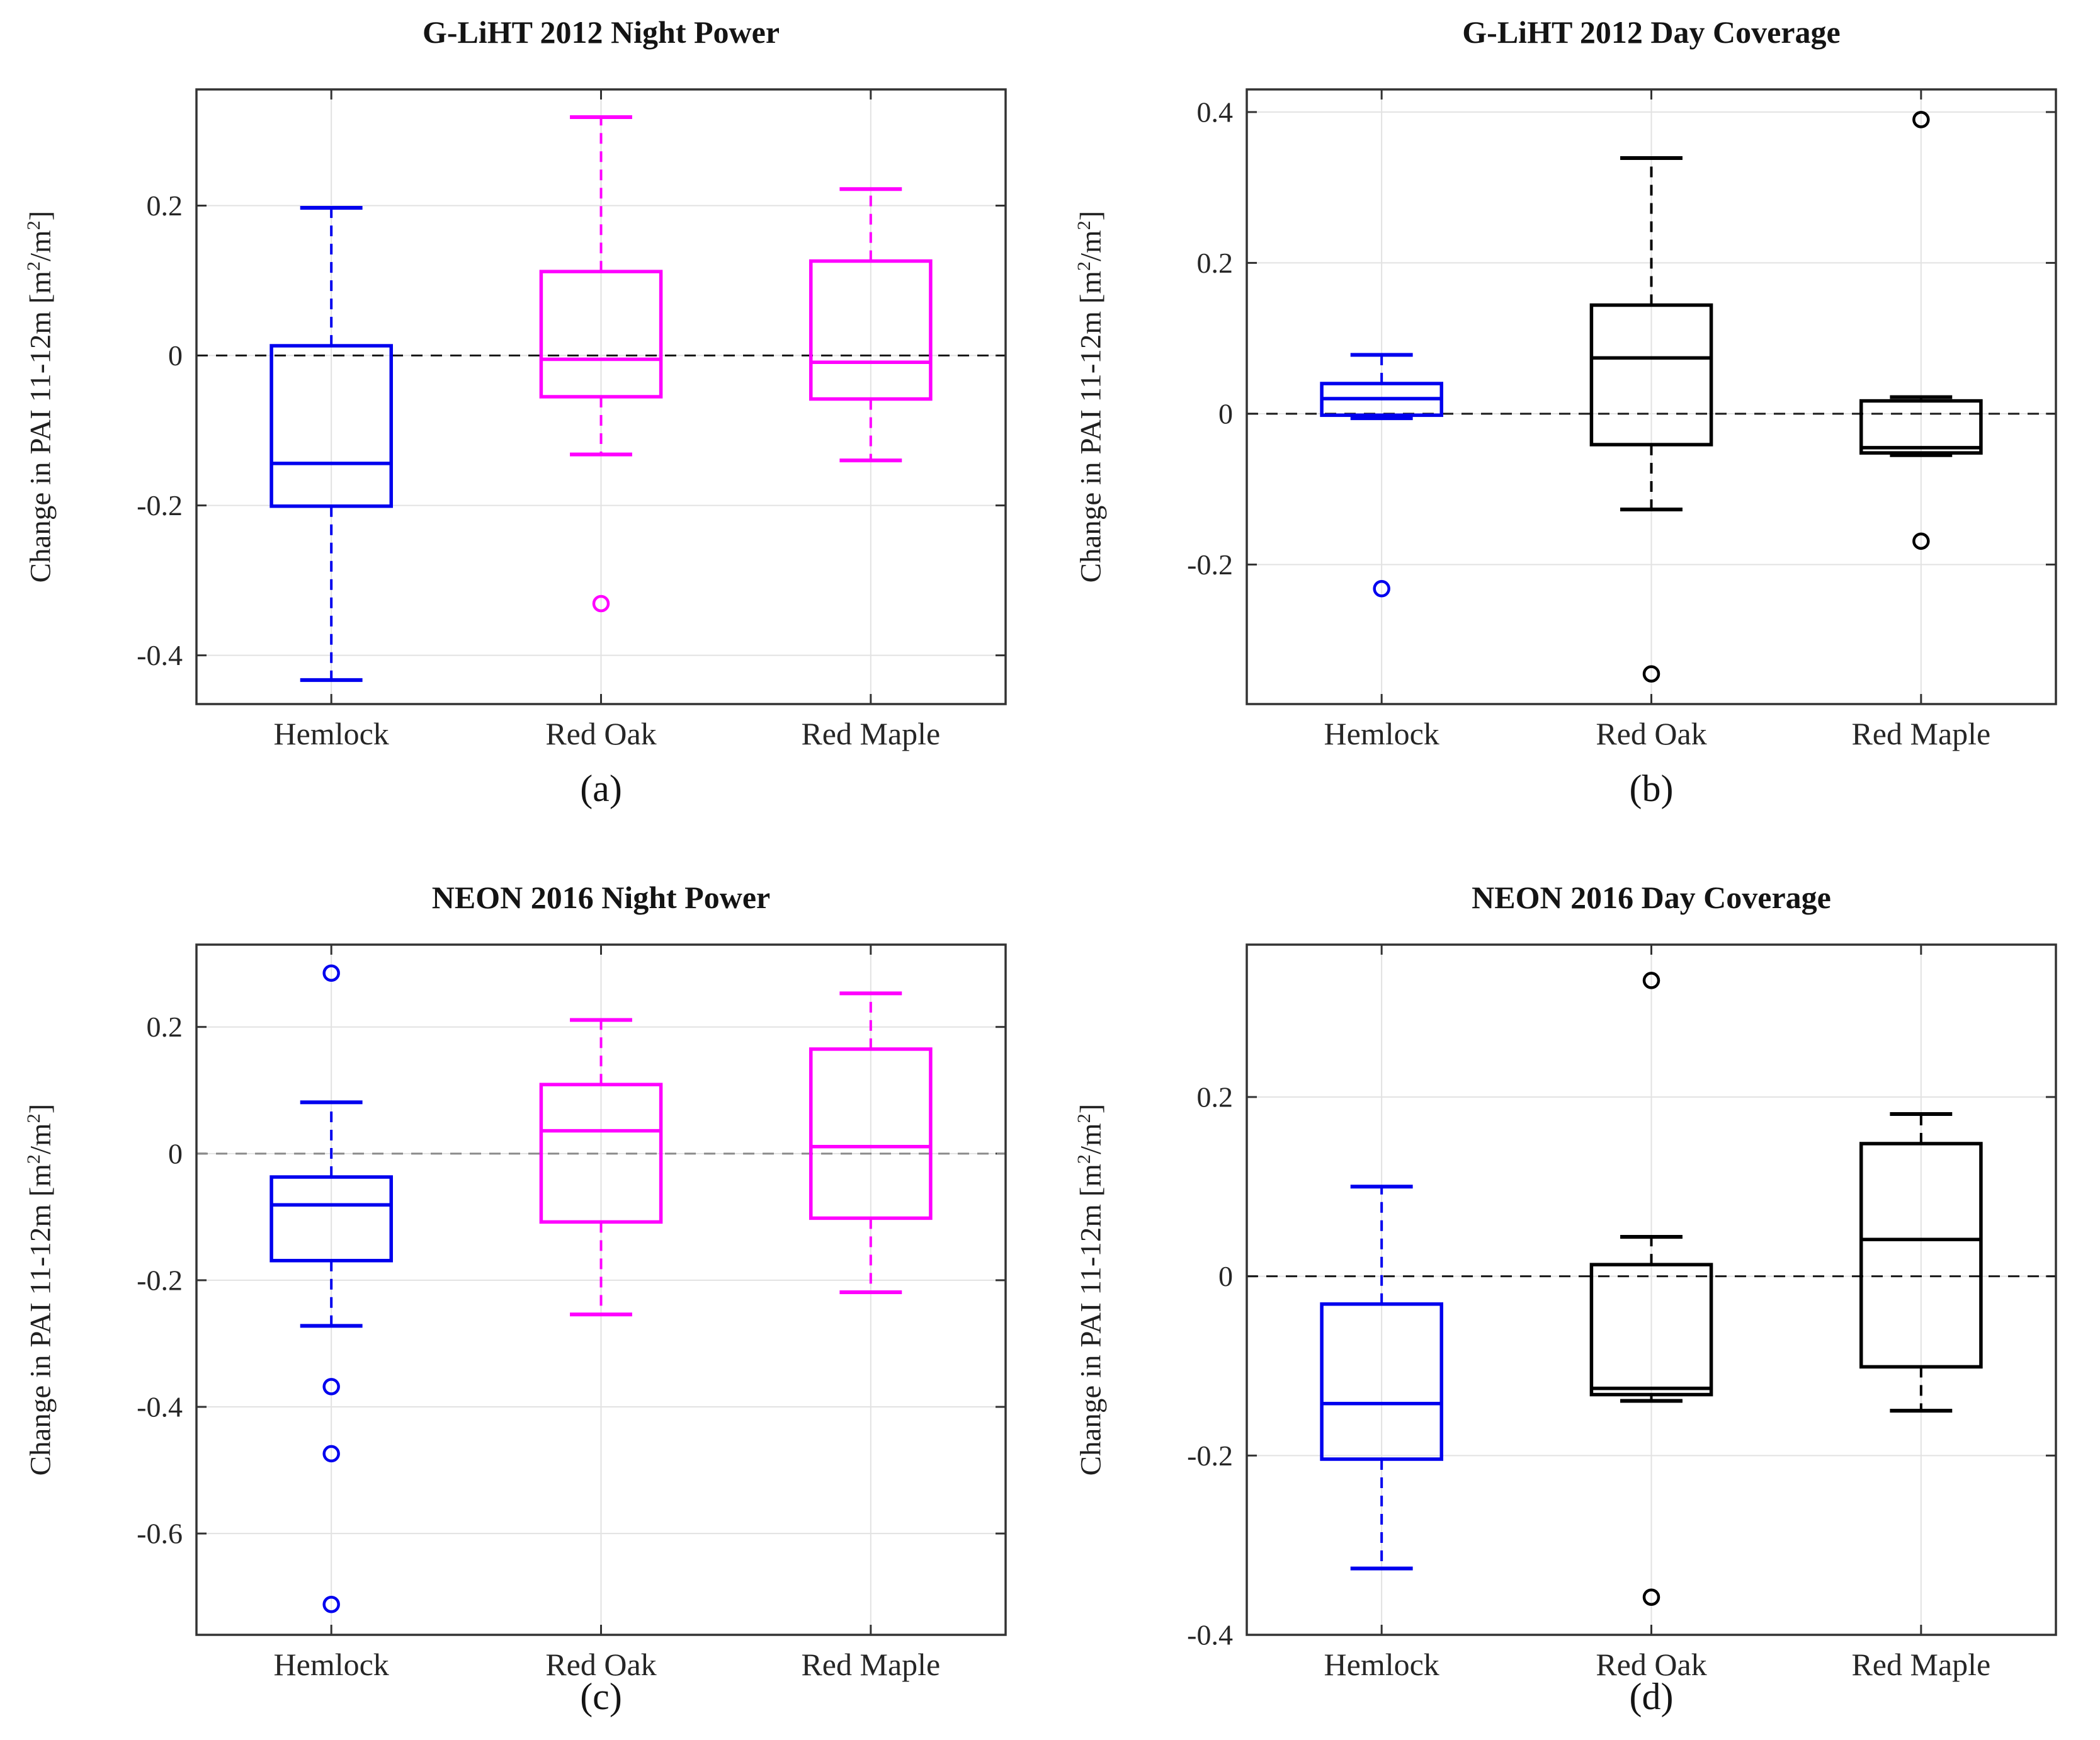 The height and width of the screenshot is (1740, 2100). Describe the element at coordinates (601, 1696) in the screenshot. I see `panel-c-caption: (c)` at that location.